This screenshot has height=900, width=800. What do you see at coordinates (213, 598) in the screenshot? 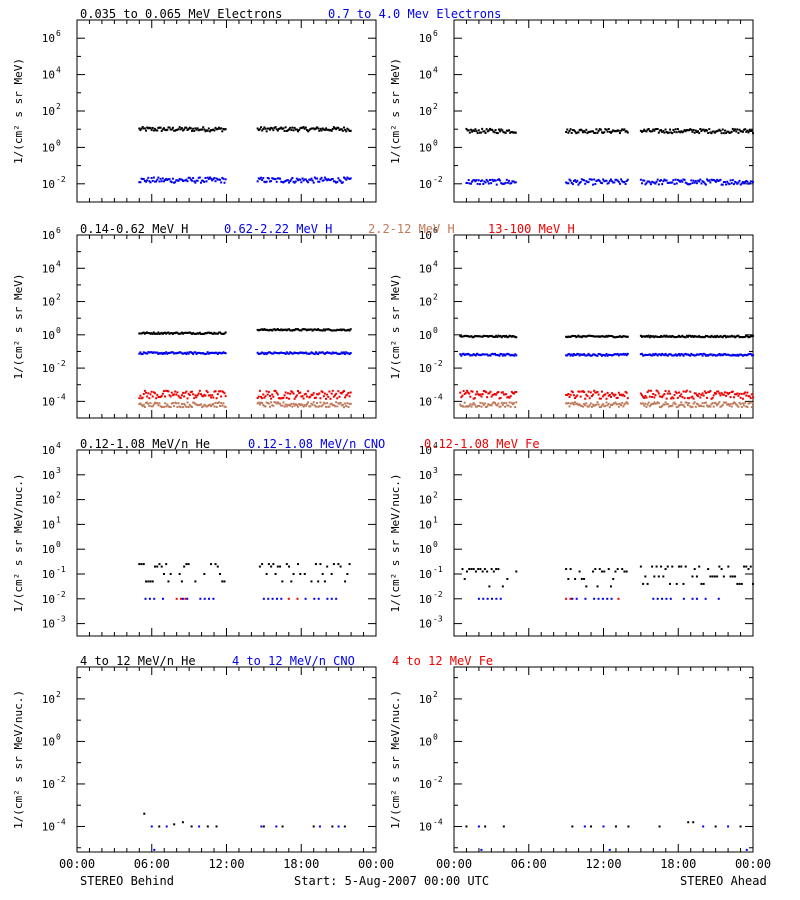
I see `panel-2-behind-series-1-point` at bounding box center [213, 598].